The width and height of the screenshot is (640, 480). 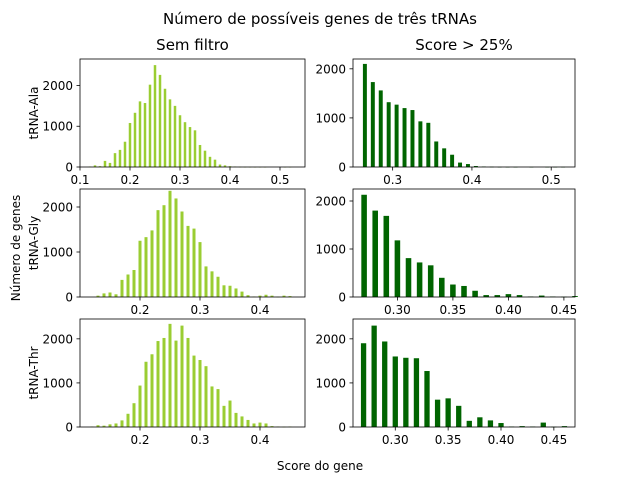 What do you see at coordinates (397, 310) in the screenshot?
I see `x-tick-label: 0.30` at bounding box center [397, 310].